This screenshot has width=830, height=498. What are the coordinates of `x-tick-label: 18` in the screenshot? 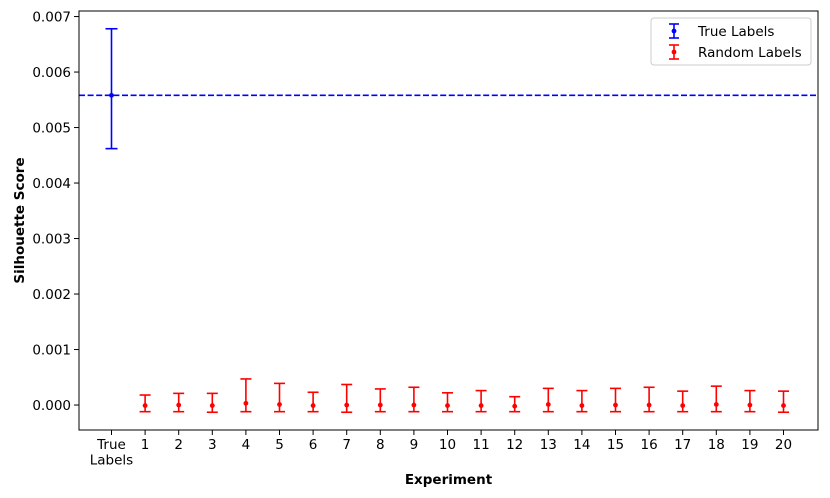 It's located at (716, 445).